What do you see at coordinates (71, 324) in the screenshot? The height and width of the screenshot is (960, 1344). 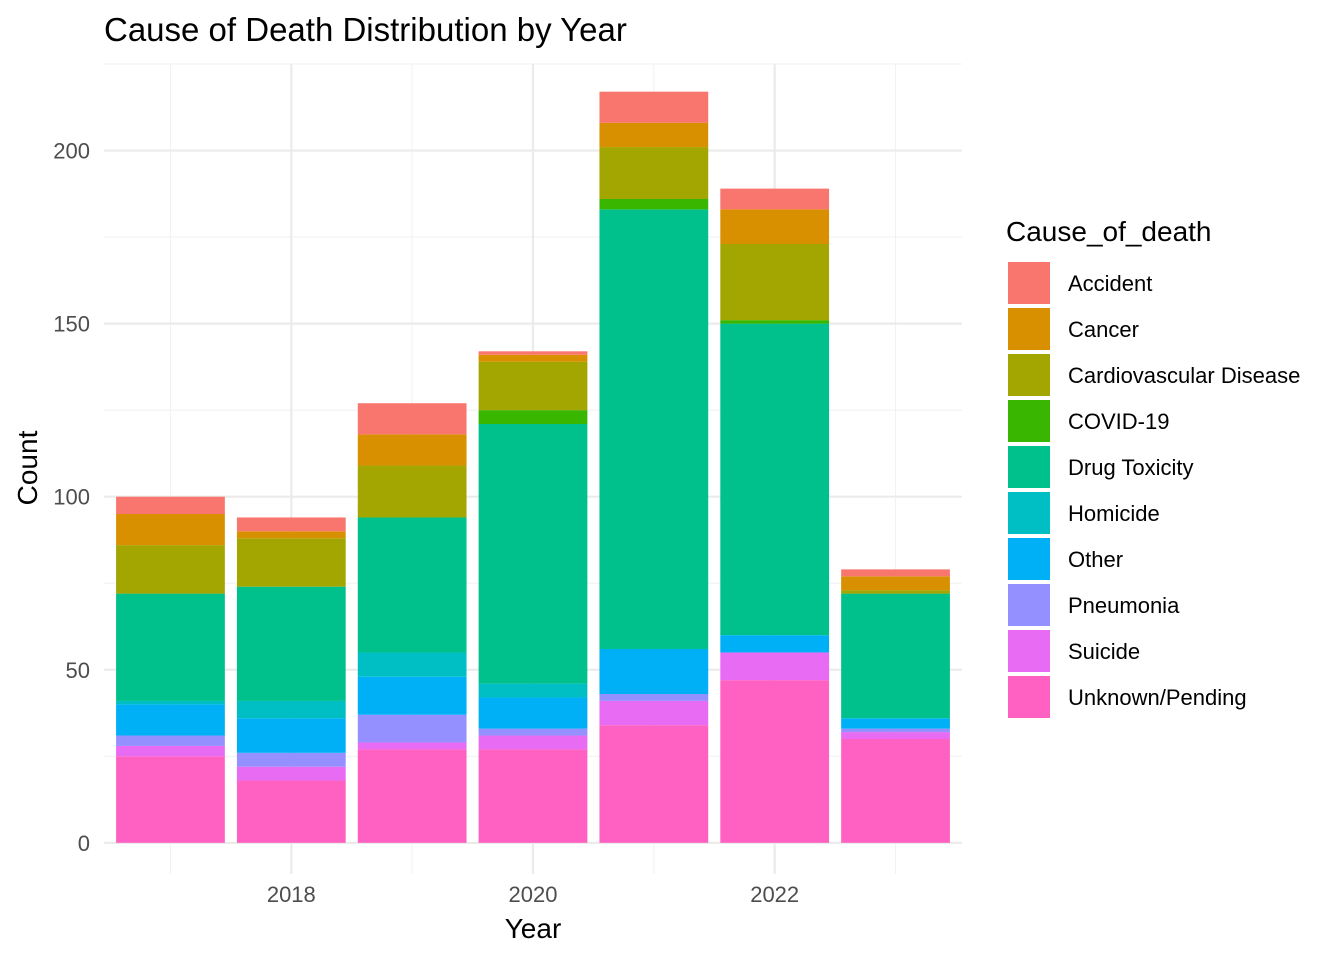 I see `y-tick-label: 150` at bounding box center [71, 324].